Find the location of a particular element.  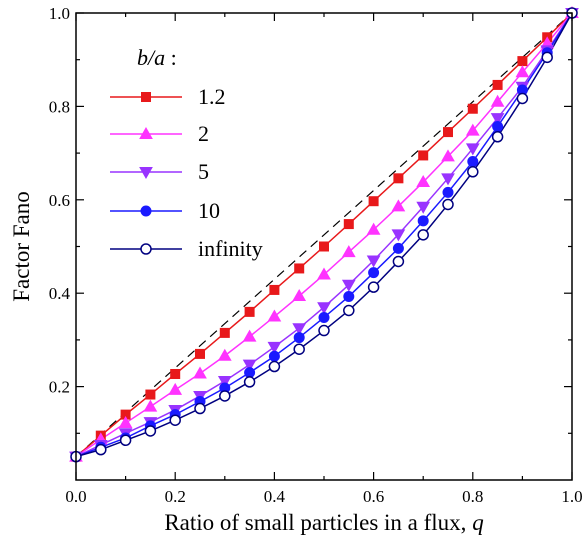

x-axis-title-text: Ratio of small particles in a flux, is located at coordinates (318, 522).